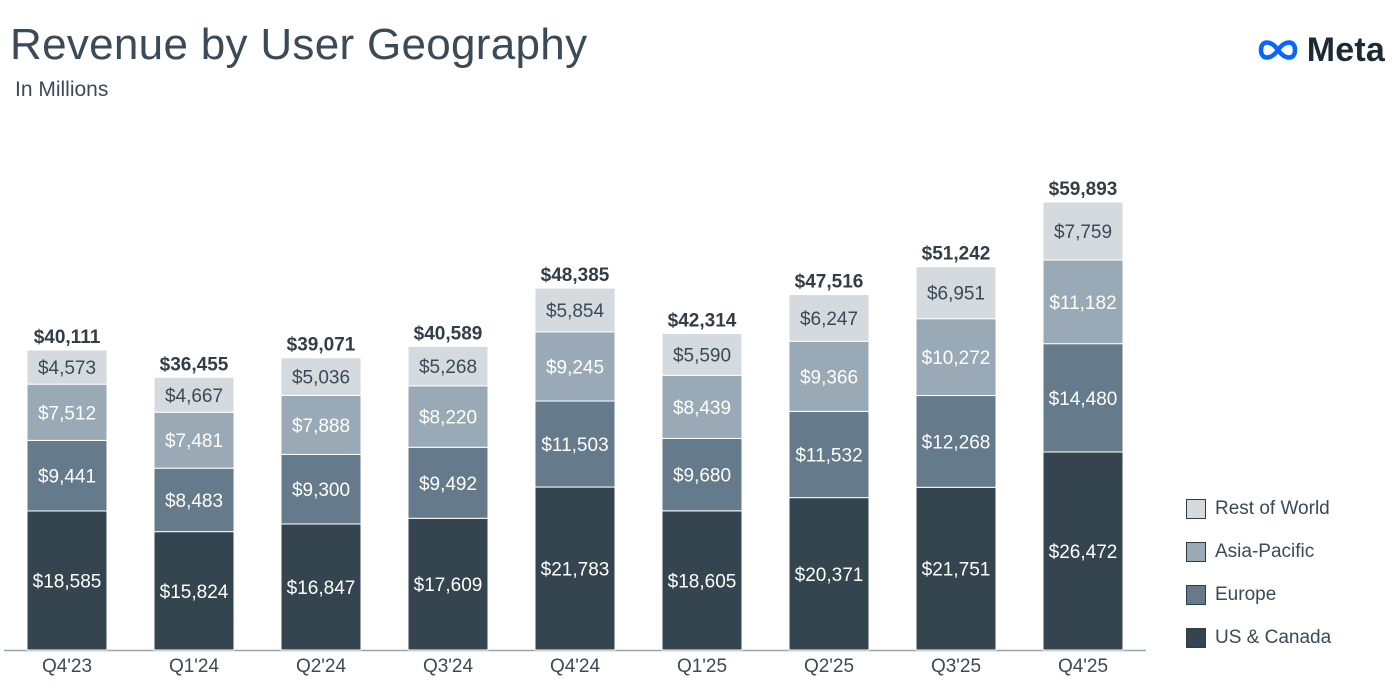 This screenshot has height=688, width=1393. Describe the element at coordinates (1196, 595) in the screenshot. I see `legend-swatch-europe` at that location.